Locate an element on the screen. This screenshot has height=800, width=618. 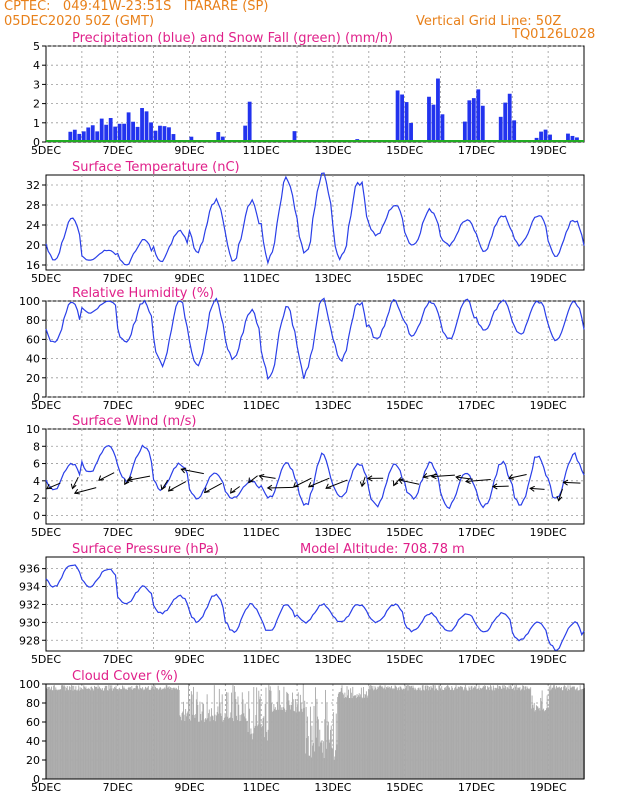
wind-arrow-head is located at coordinates (396, 483).